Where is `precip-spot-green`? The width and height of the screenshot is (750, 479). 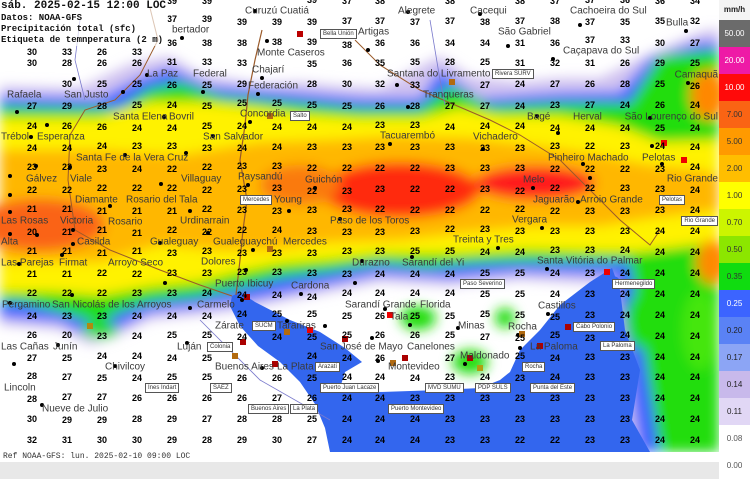
precip-spot-green is located at coordinates (700, 420).